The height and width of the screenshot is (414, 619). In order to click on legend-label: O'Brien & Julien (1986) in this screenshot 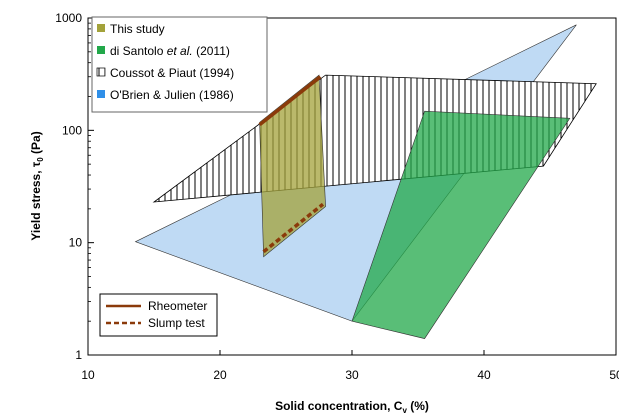, I will do `click(172, 95)`.